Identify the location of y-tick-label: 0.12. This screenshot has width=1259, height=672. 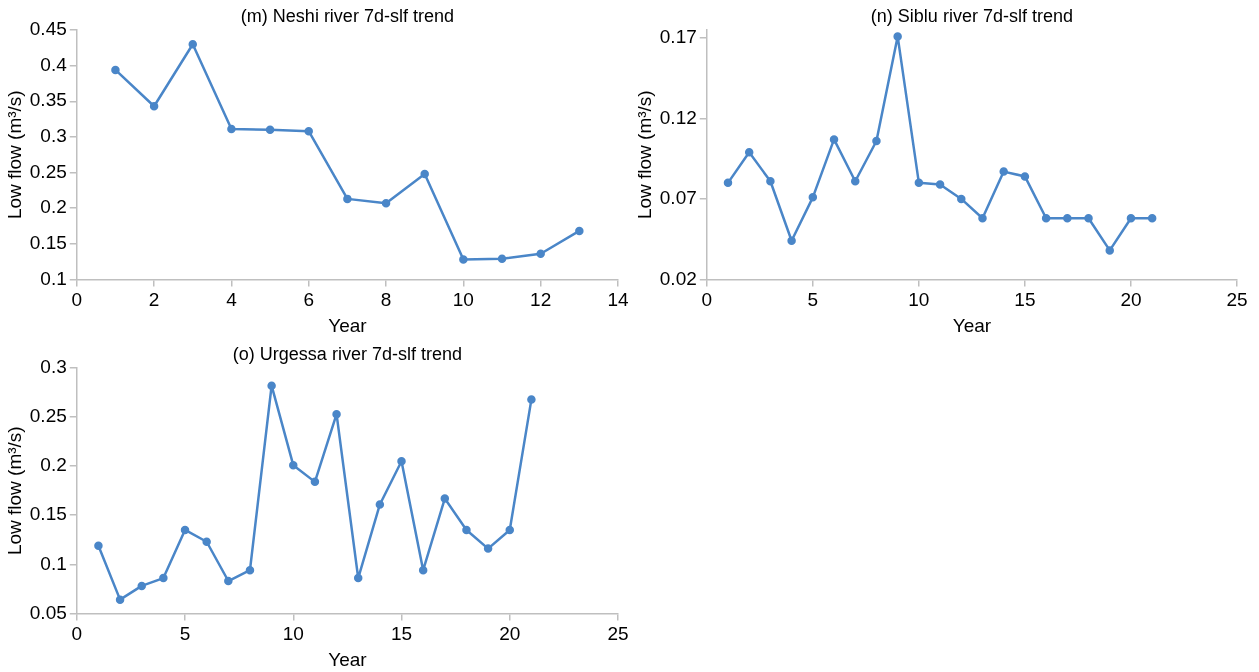
(678, 117).